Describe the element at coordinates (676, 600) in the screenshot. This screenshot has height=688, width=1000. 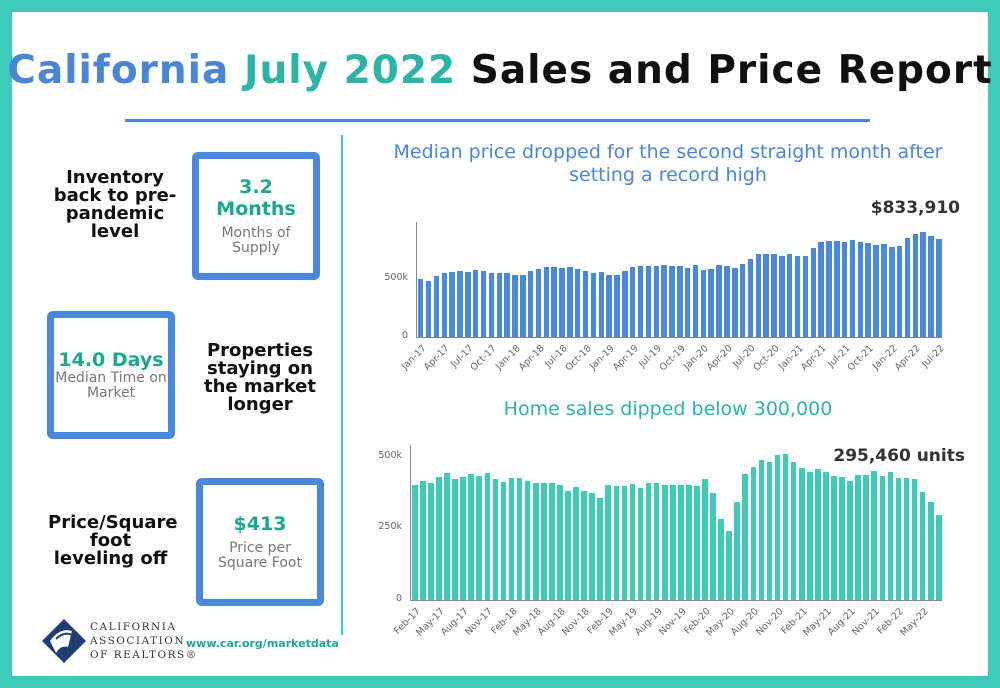
I see `x-axis` at that location.